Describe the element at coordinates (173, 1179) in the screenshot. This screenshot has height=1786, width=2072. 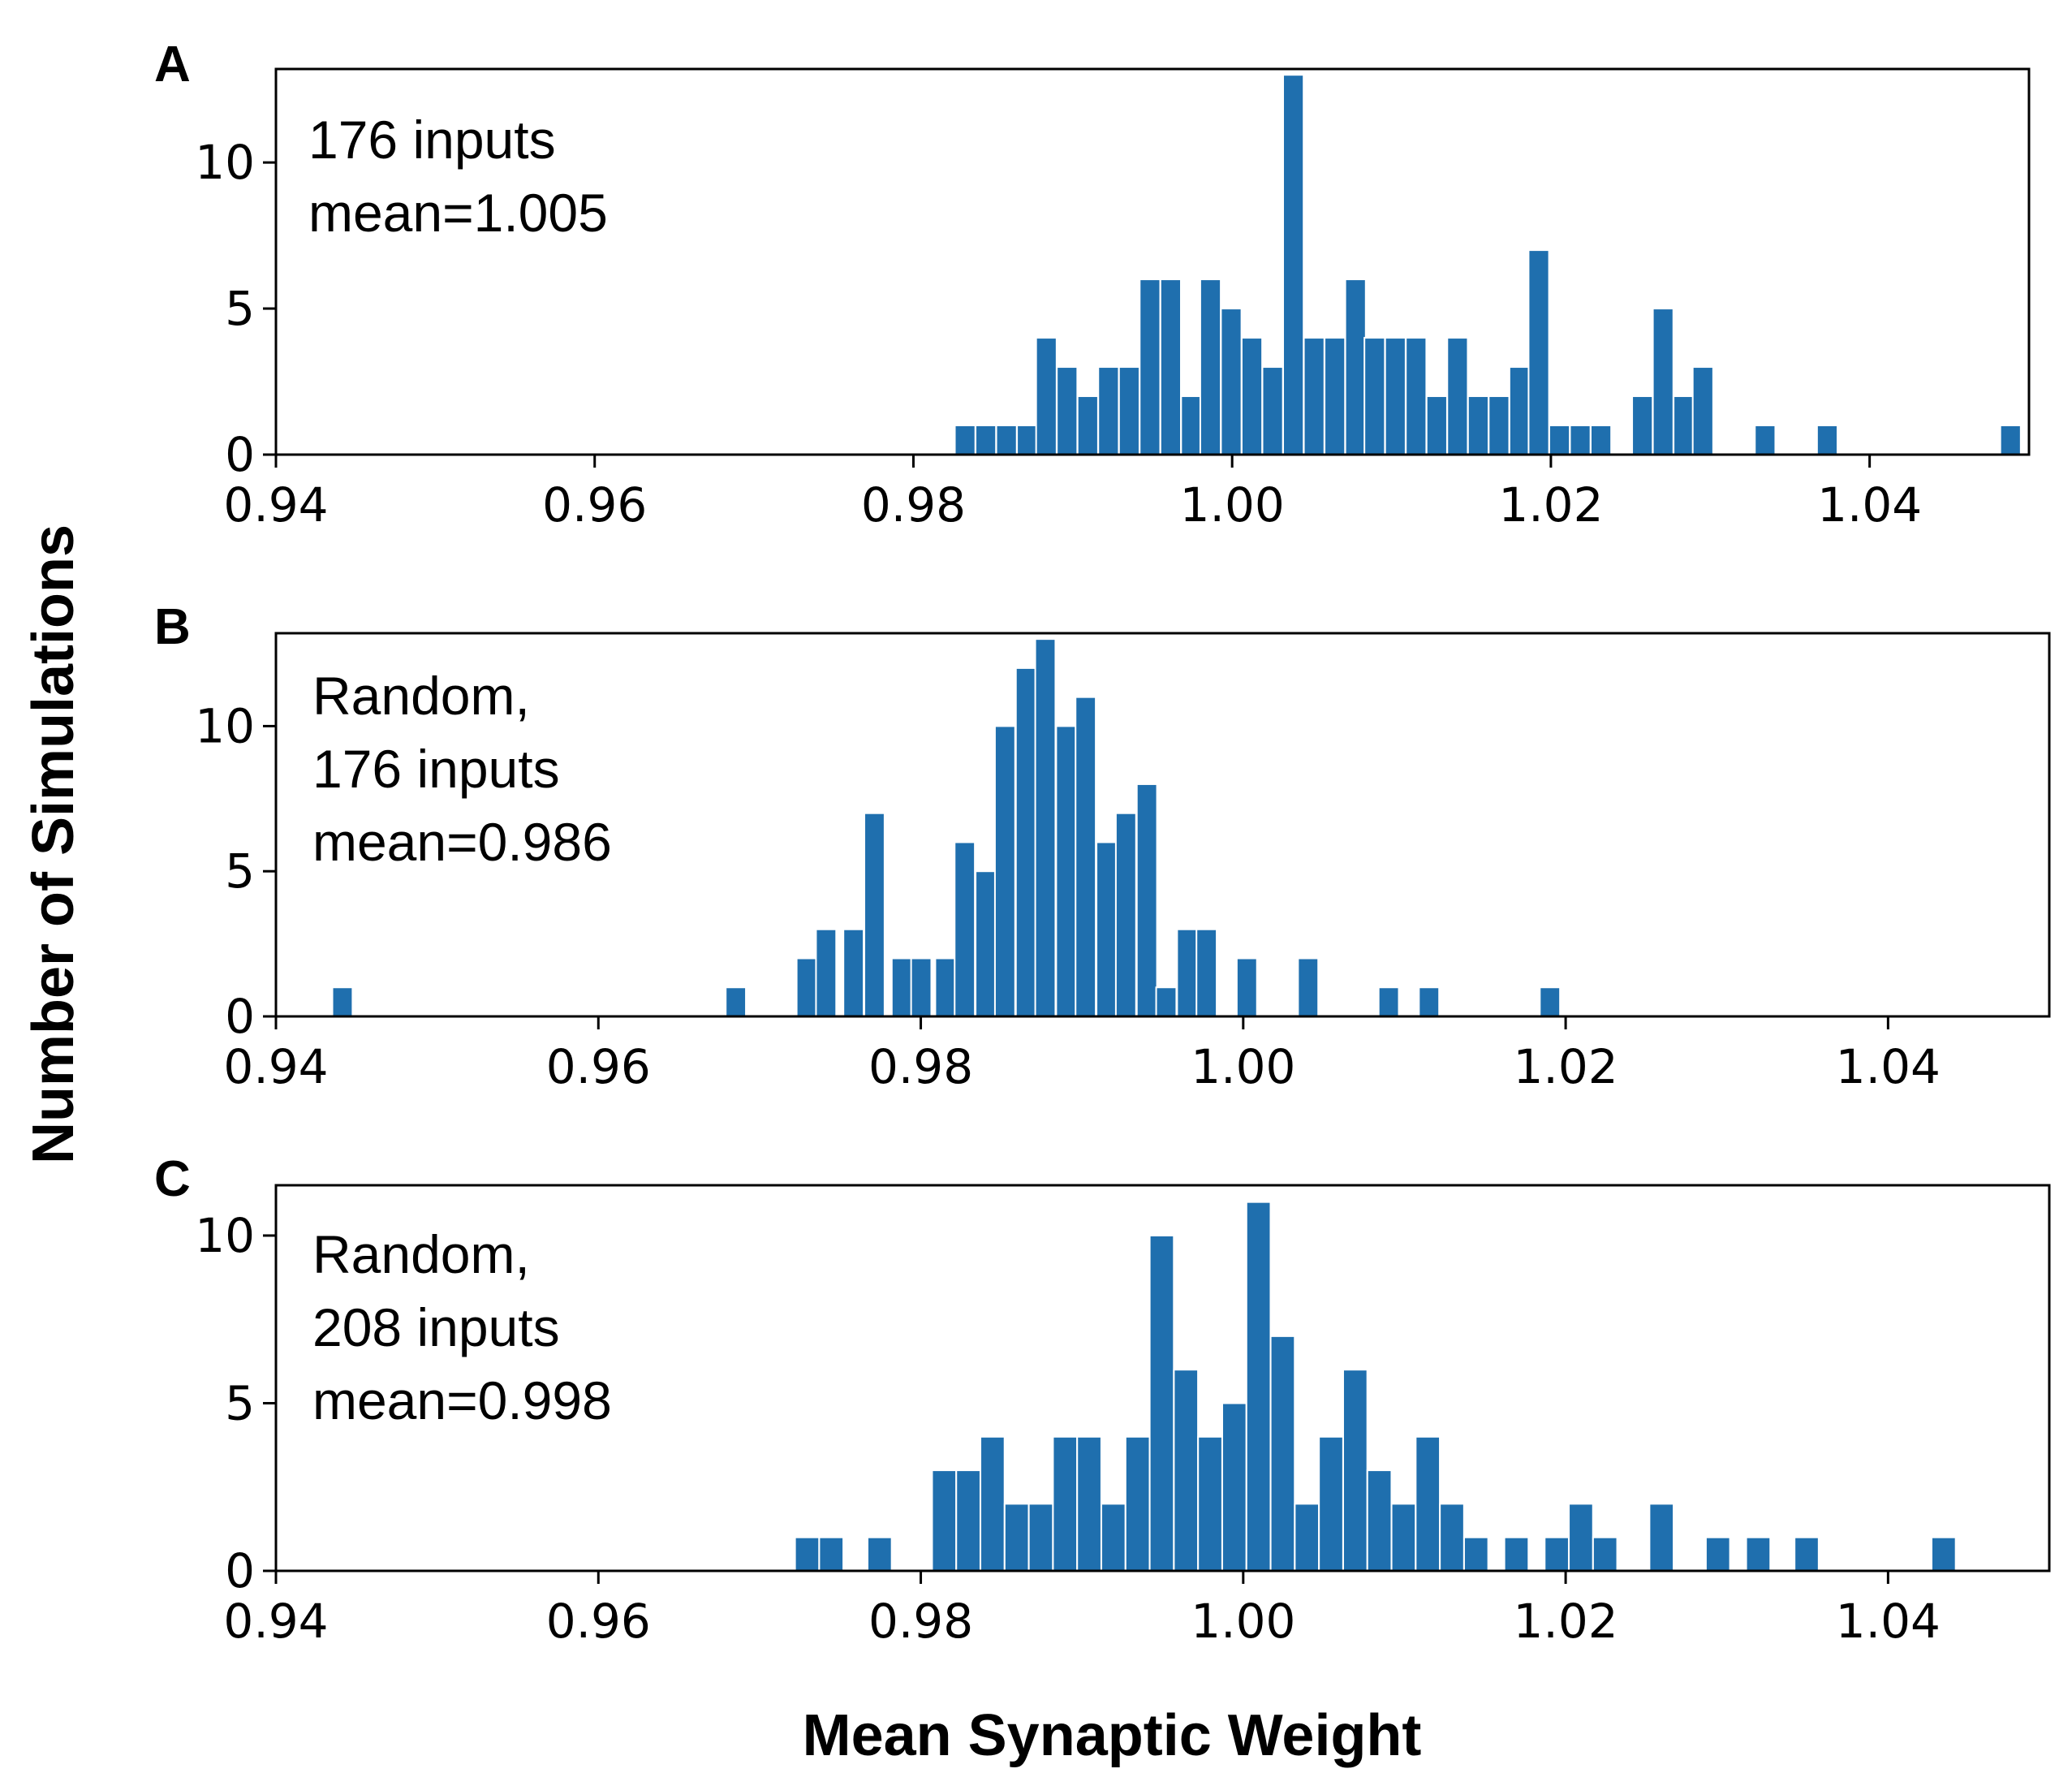
I see `panel-letter: C` at that location.